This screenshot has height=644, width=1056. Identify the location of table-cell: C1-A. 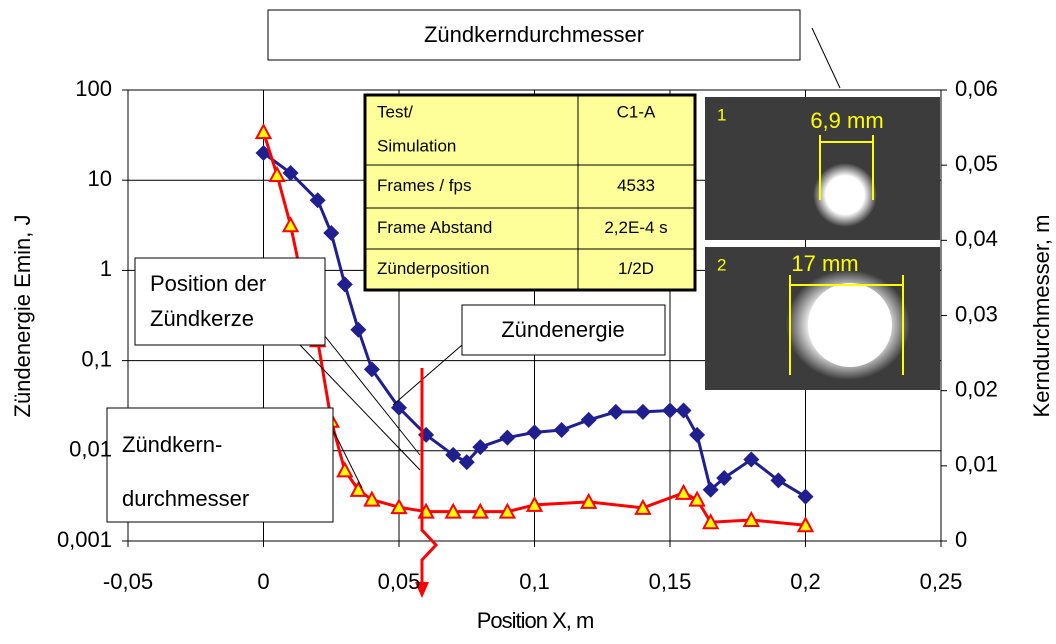
(636, 111).